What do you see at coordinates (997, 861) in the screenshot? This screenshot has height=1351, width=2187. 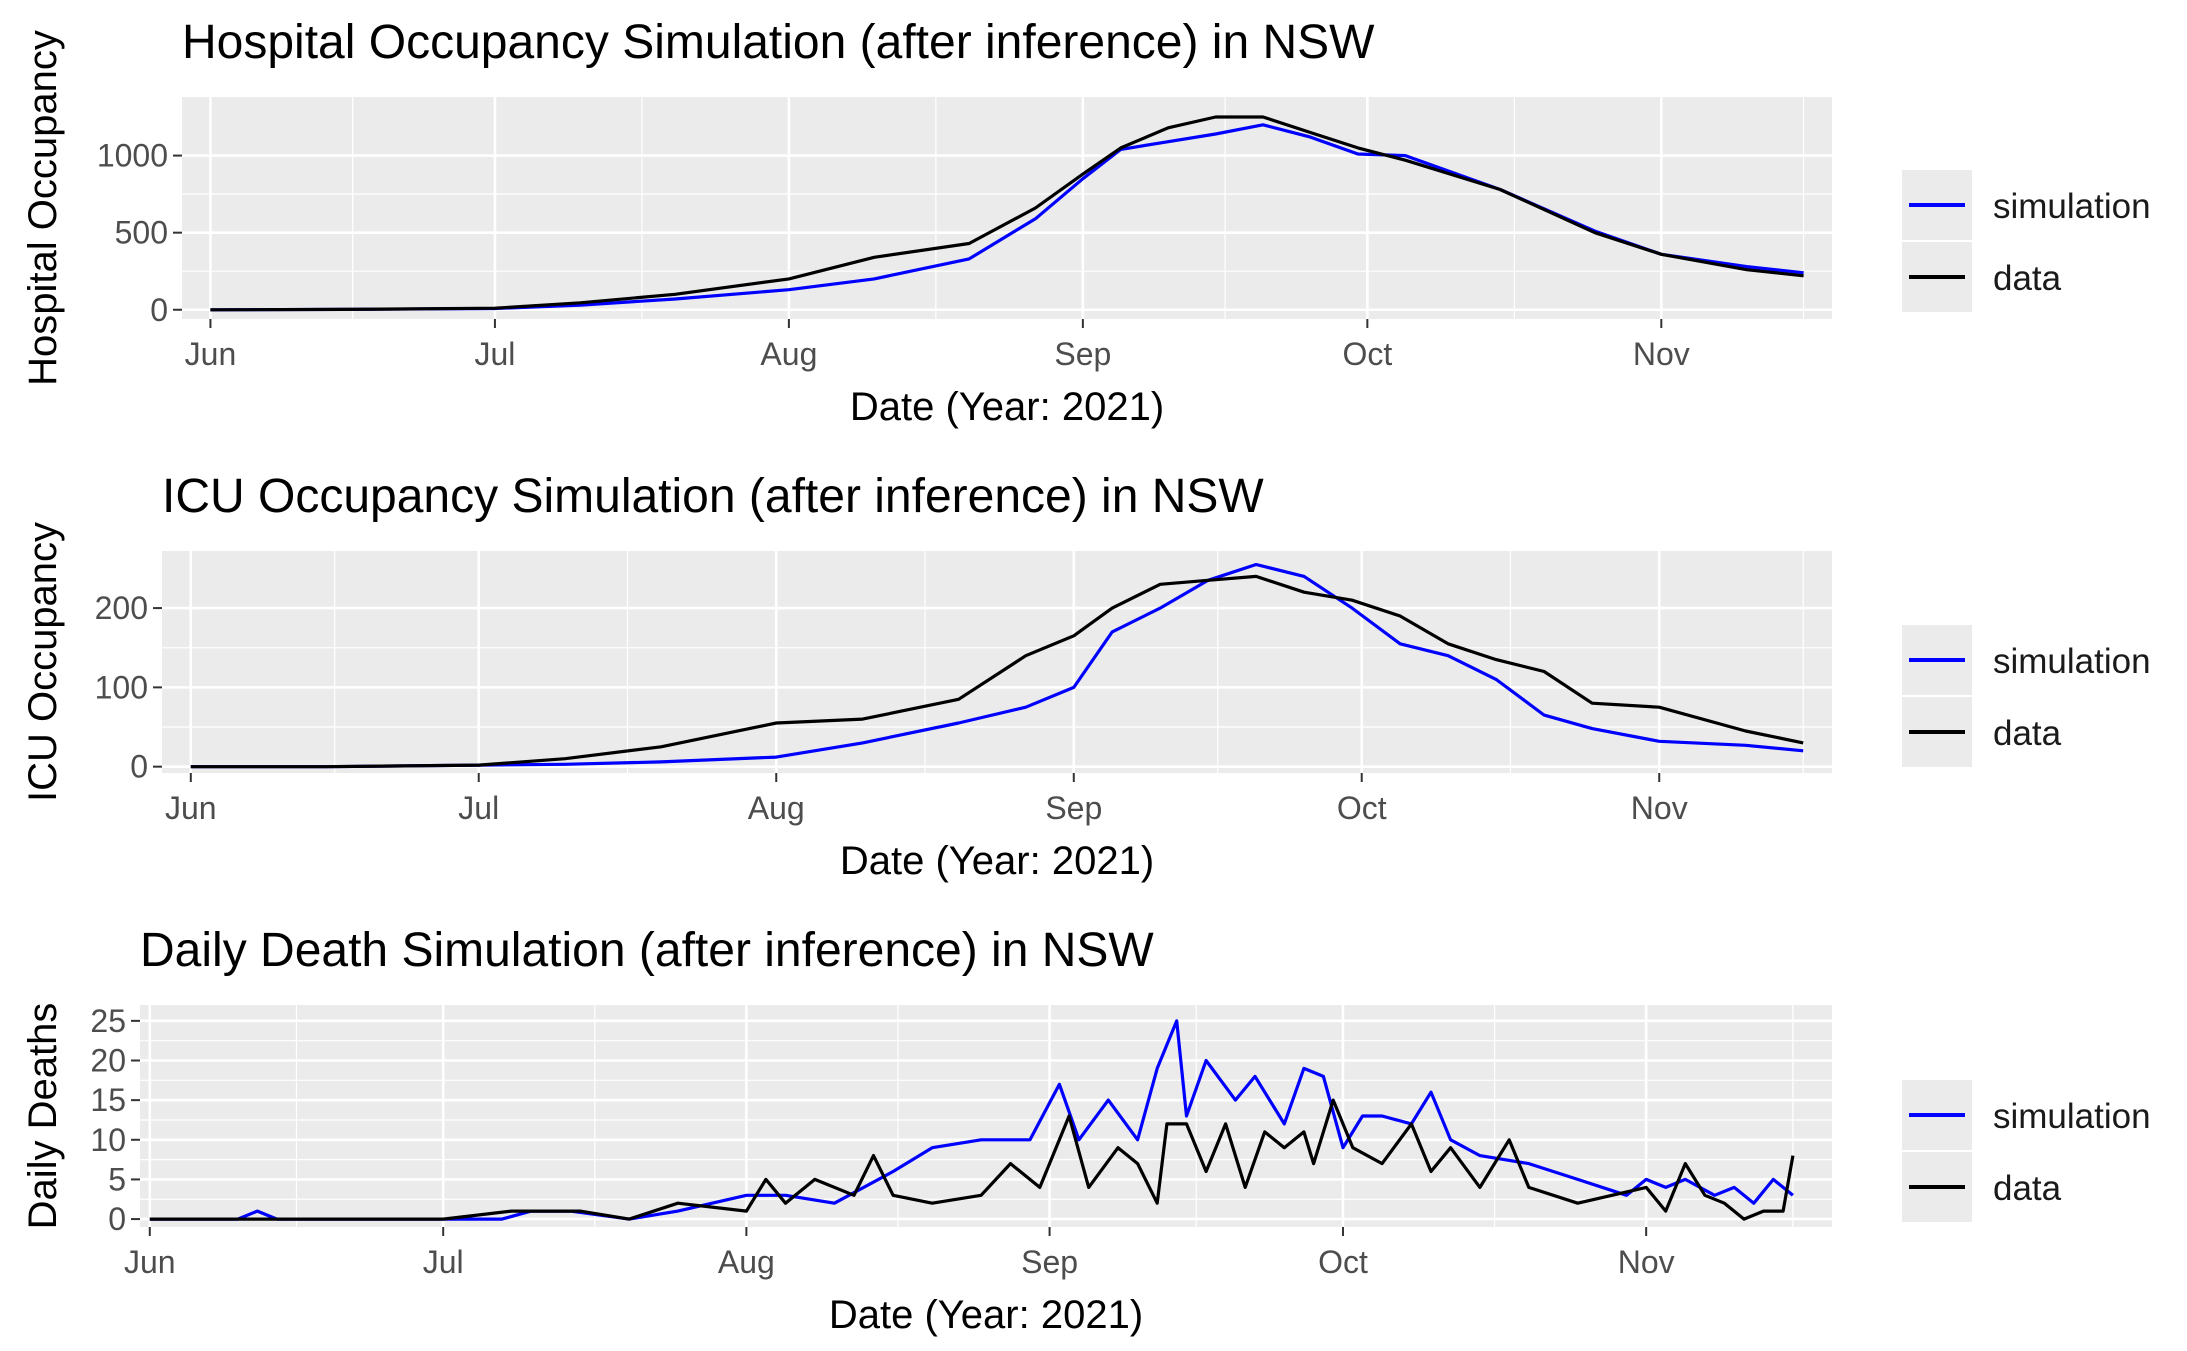 I see `icu-x-axis-label: Date (Year: 2021)` at bounding box center [997, 861].